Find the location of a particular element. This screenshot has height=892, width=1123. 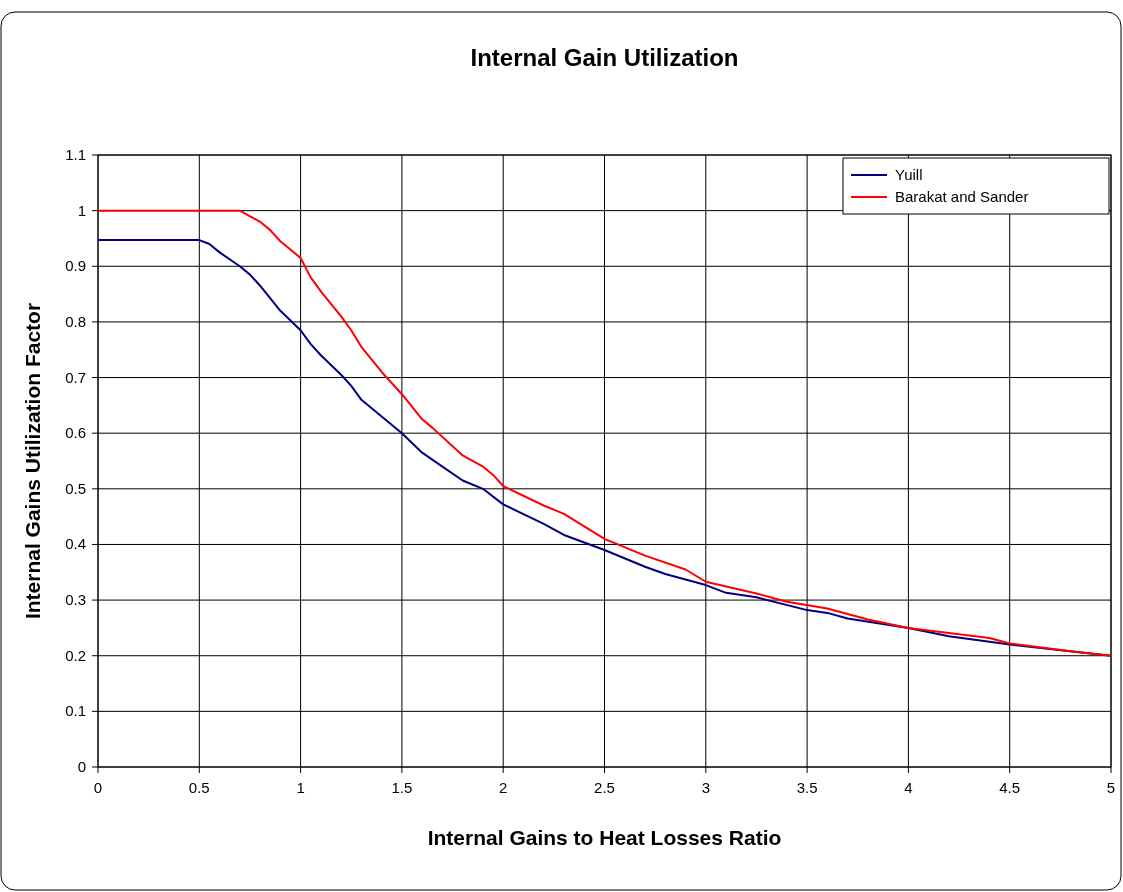

y-tick-label: 1.1 is located at coordinates (75, 154).